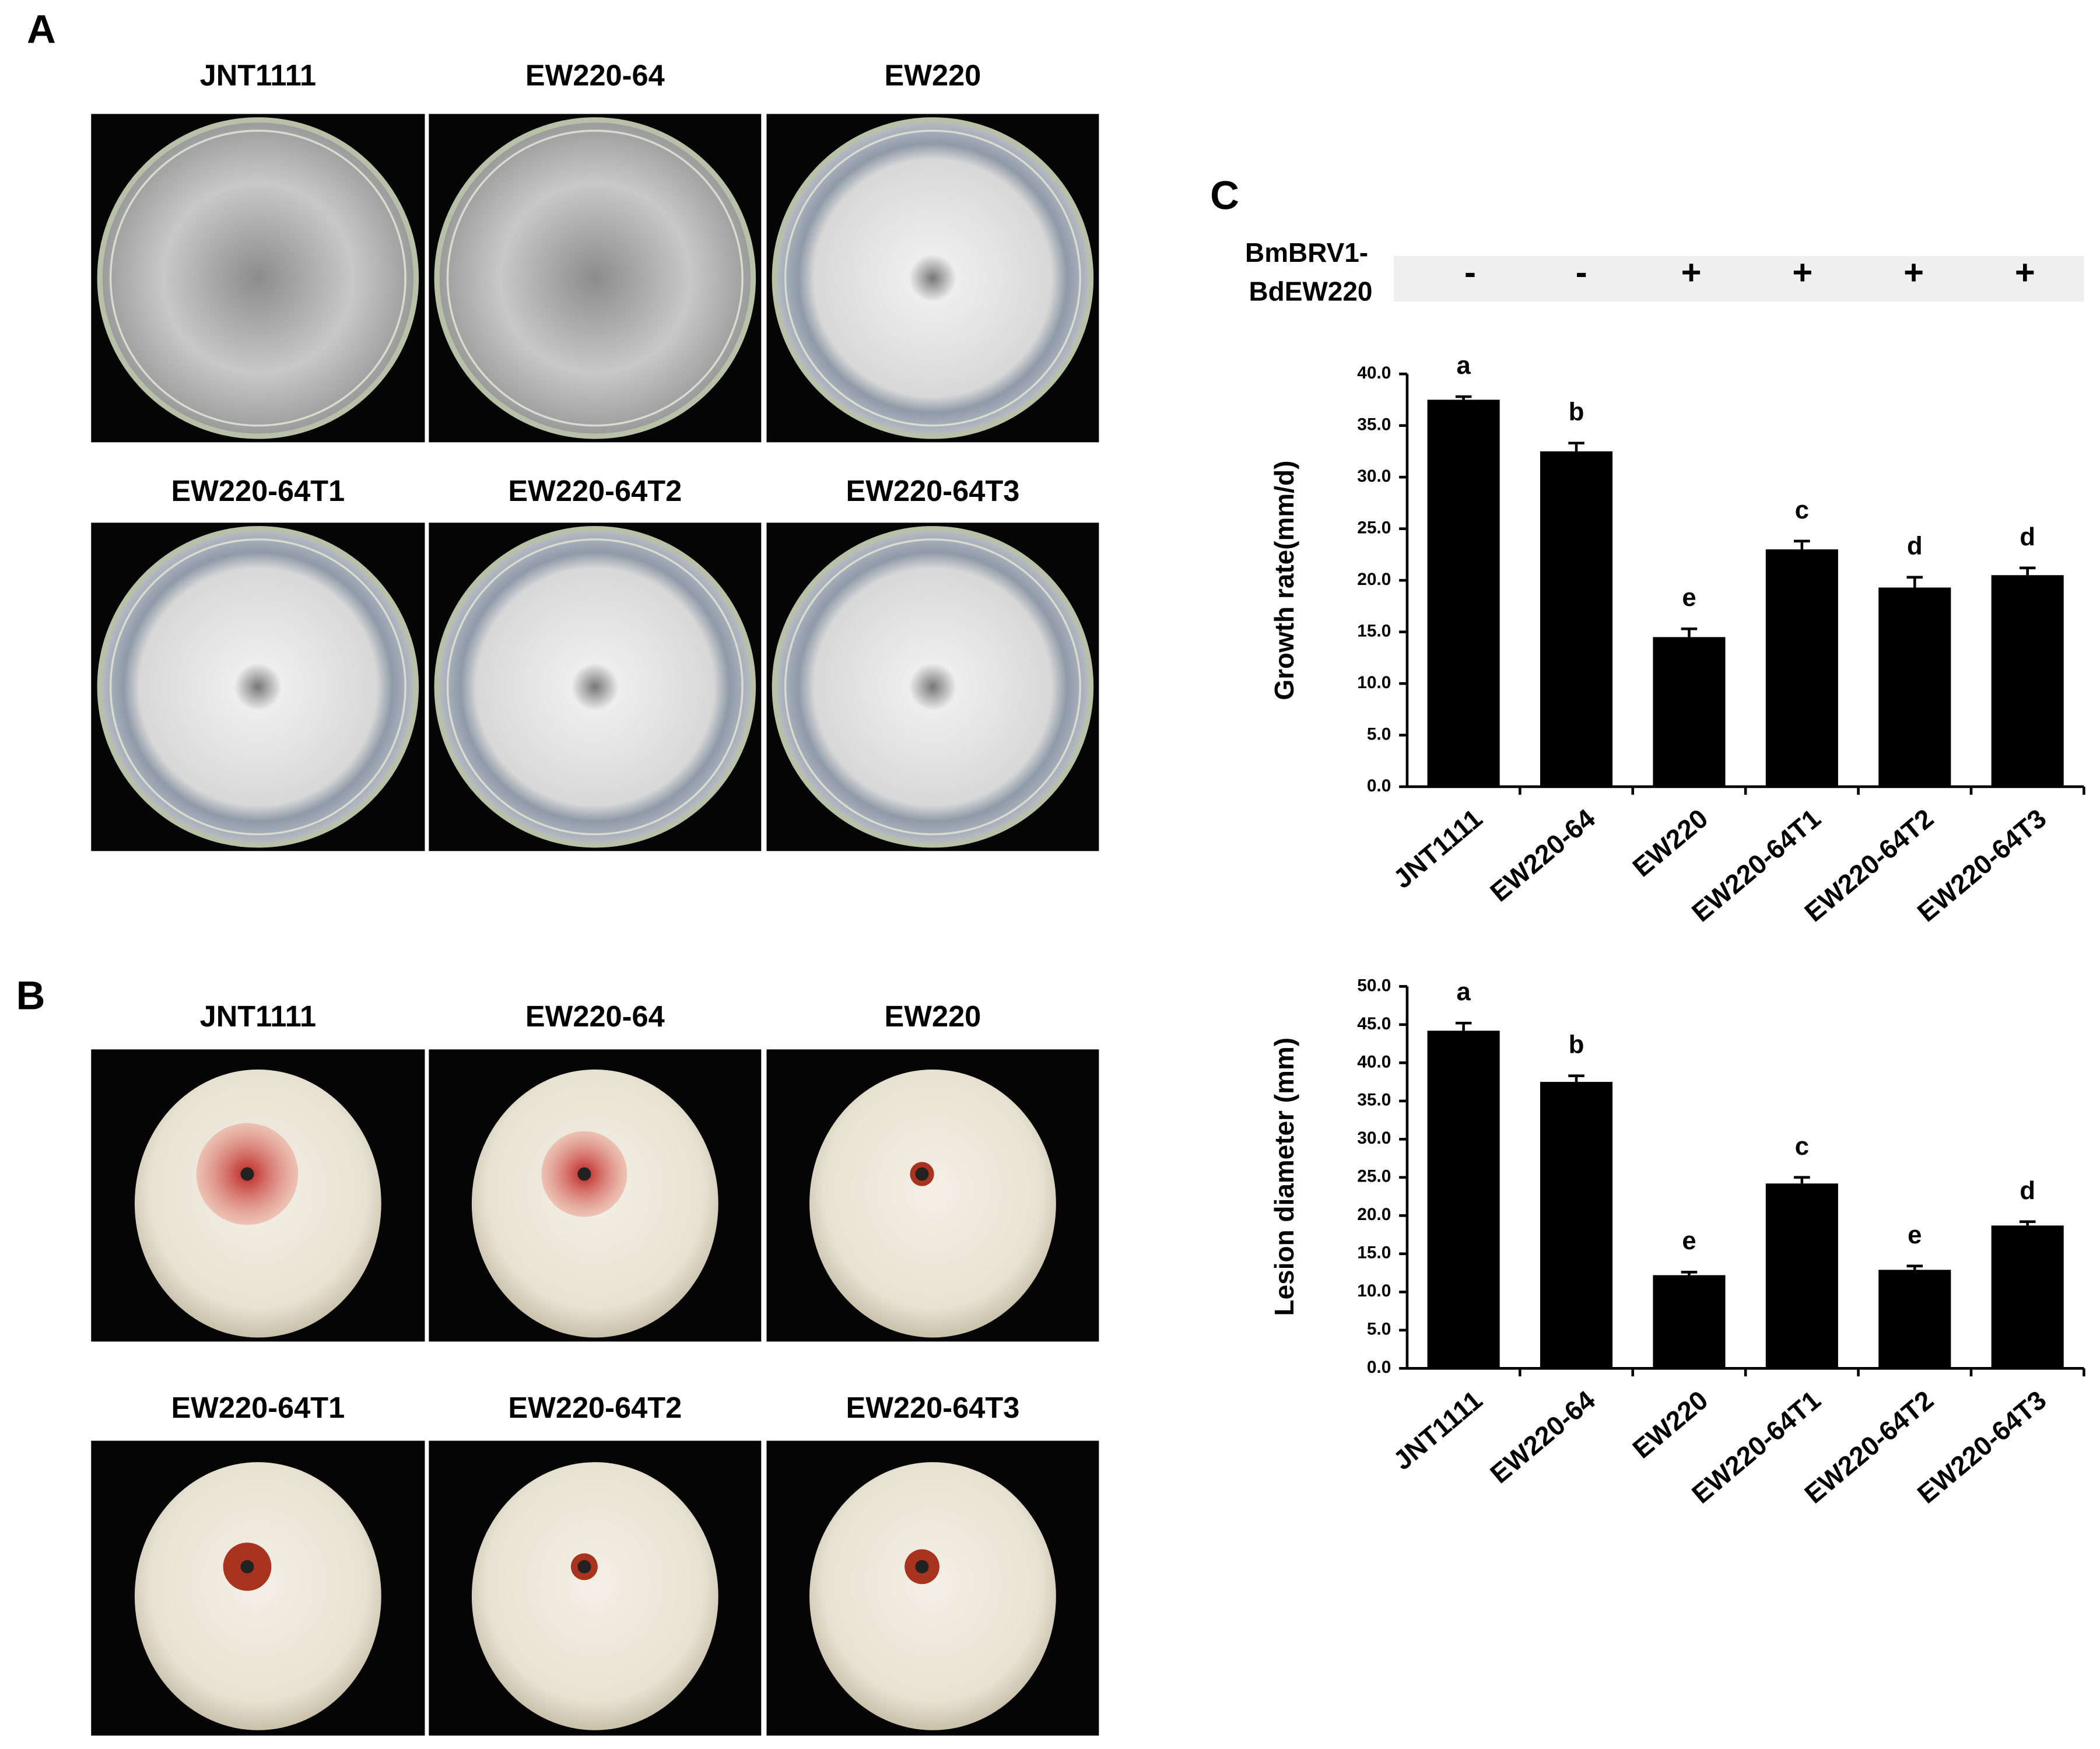  I want to click on y-tick-label: 50.0, so click(1374, 985).